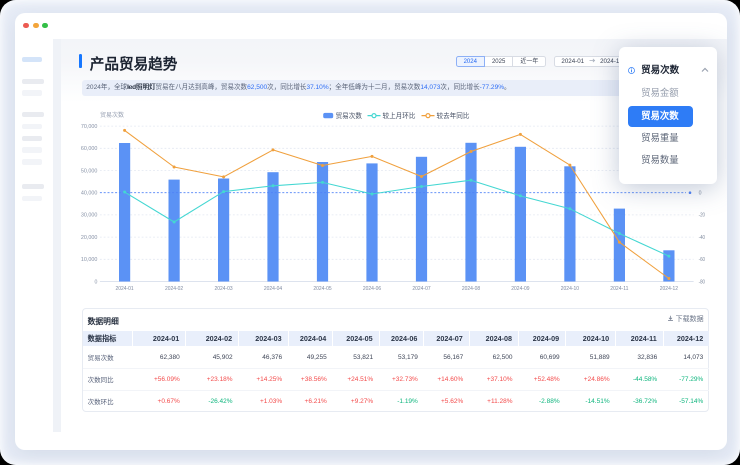  Describe the element at coordinates (471, 289) in the screenshot. I see `svg-text: 2024-08` at that location.